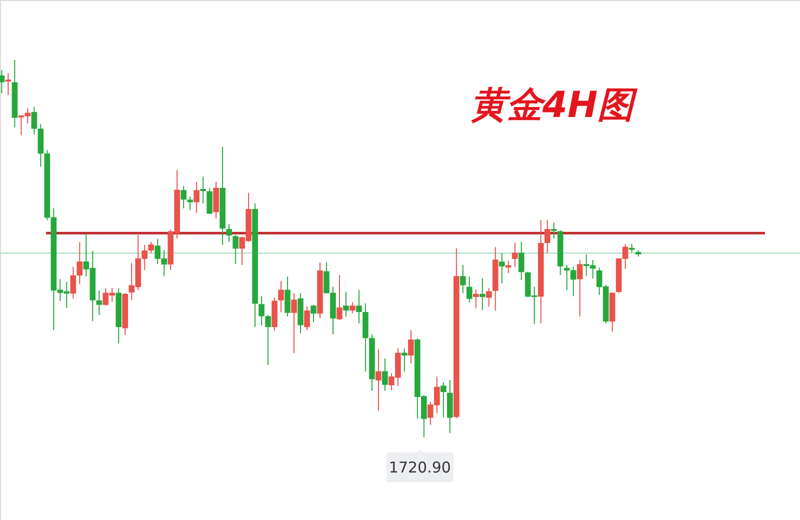  Describe the element at coordinates (554, 105) in the screenshot. I see `text: 黄金4H图` at that location.